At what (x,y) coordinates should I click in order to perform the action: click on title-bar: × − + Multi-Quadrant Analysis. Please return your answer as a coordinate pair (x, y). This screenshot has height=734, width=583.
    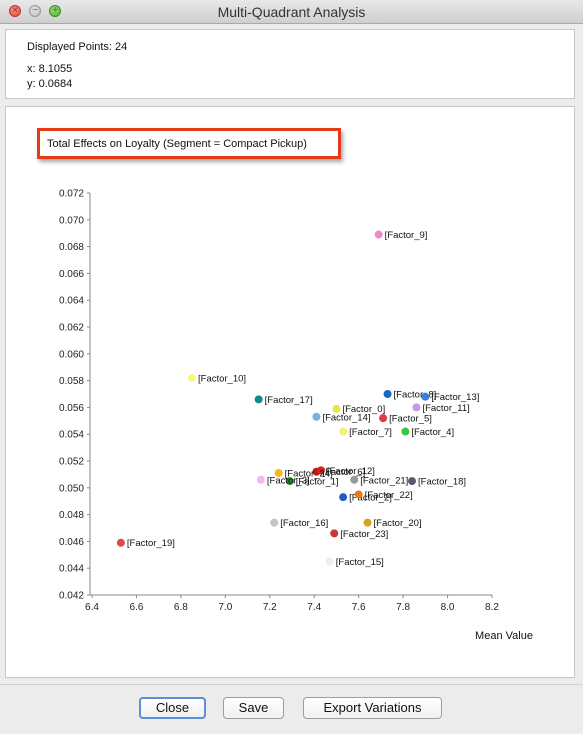
    Looking at the image, I should click on (291, 12).